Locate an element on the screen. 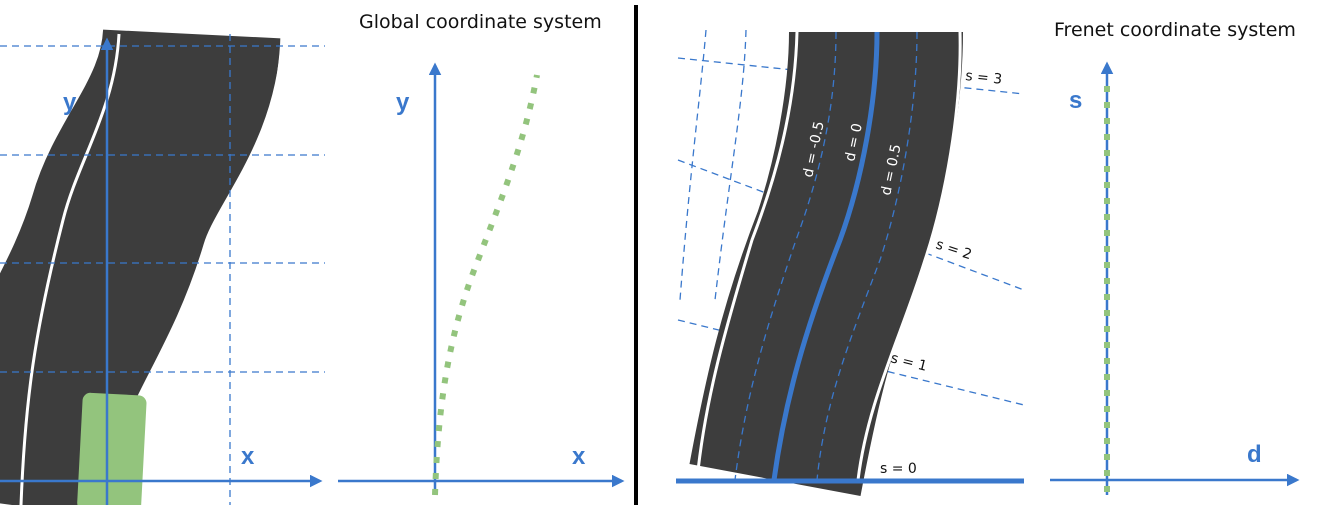 This screenshot has width=1320, height=505. frenet-road-edge-right is located at coordinates (909, 256).